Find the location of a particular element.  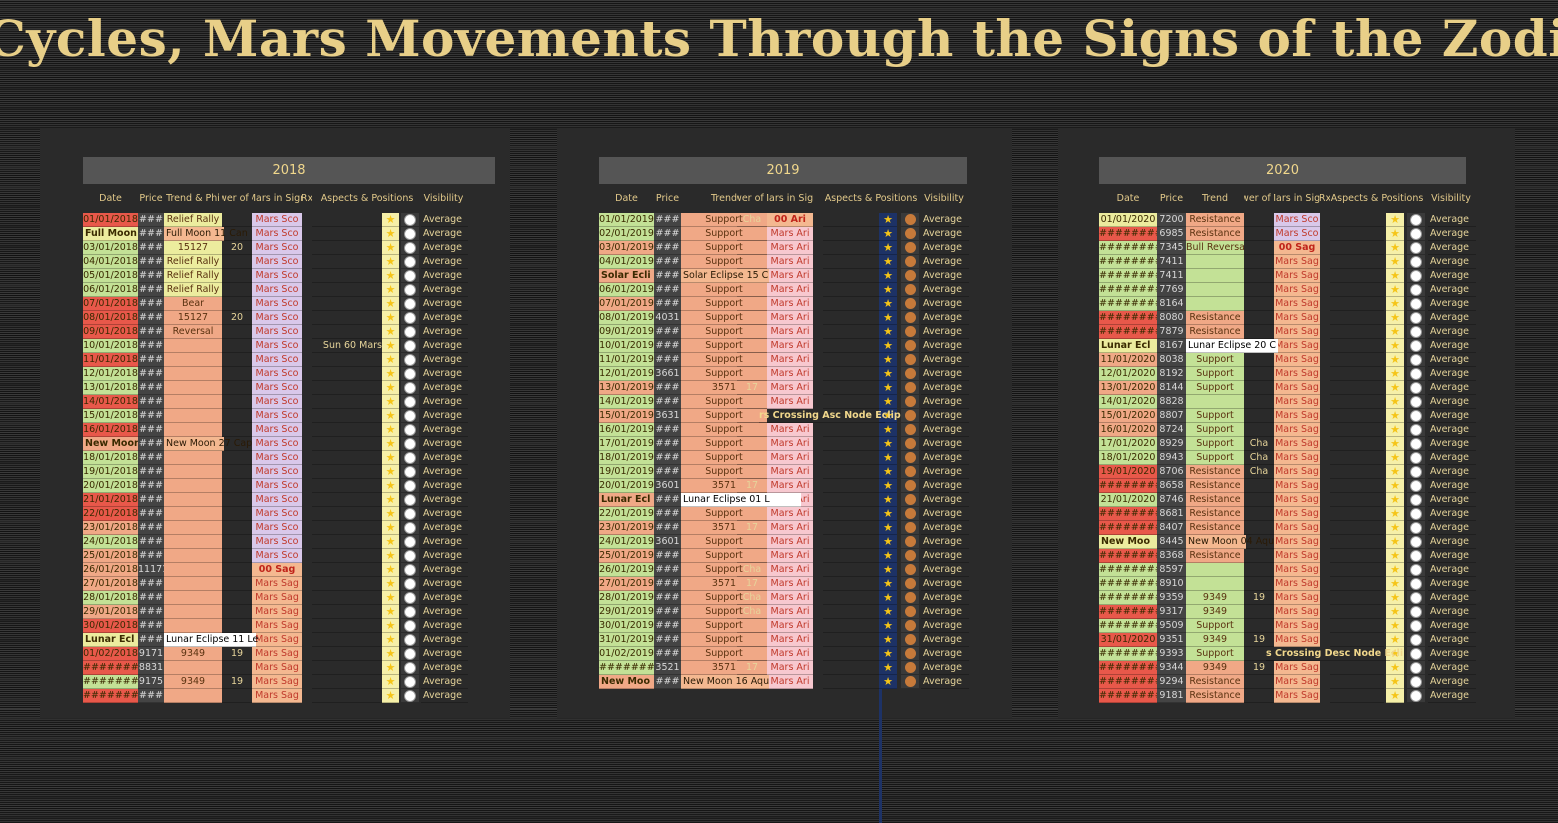

price-cell: 8746 is located at coordinates (1171, 500).